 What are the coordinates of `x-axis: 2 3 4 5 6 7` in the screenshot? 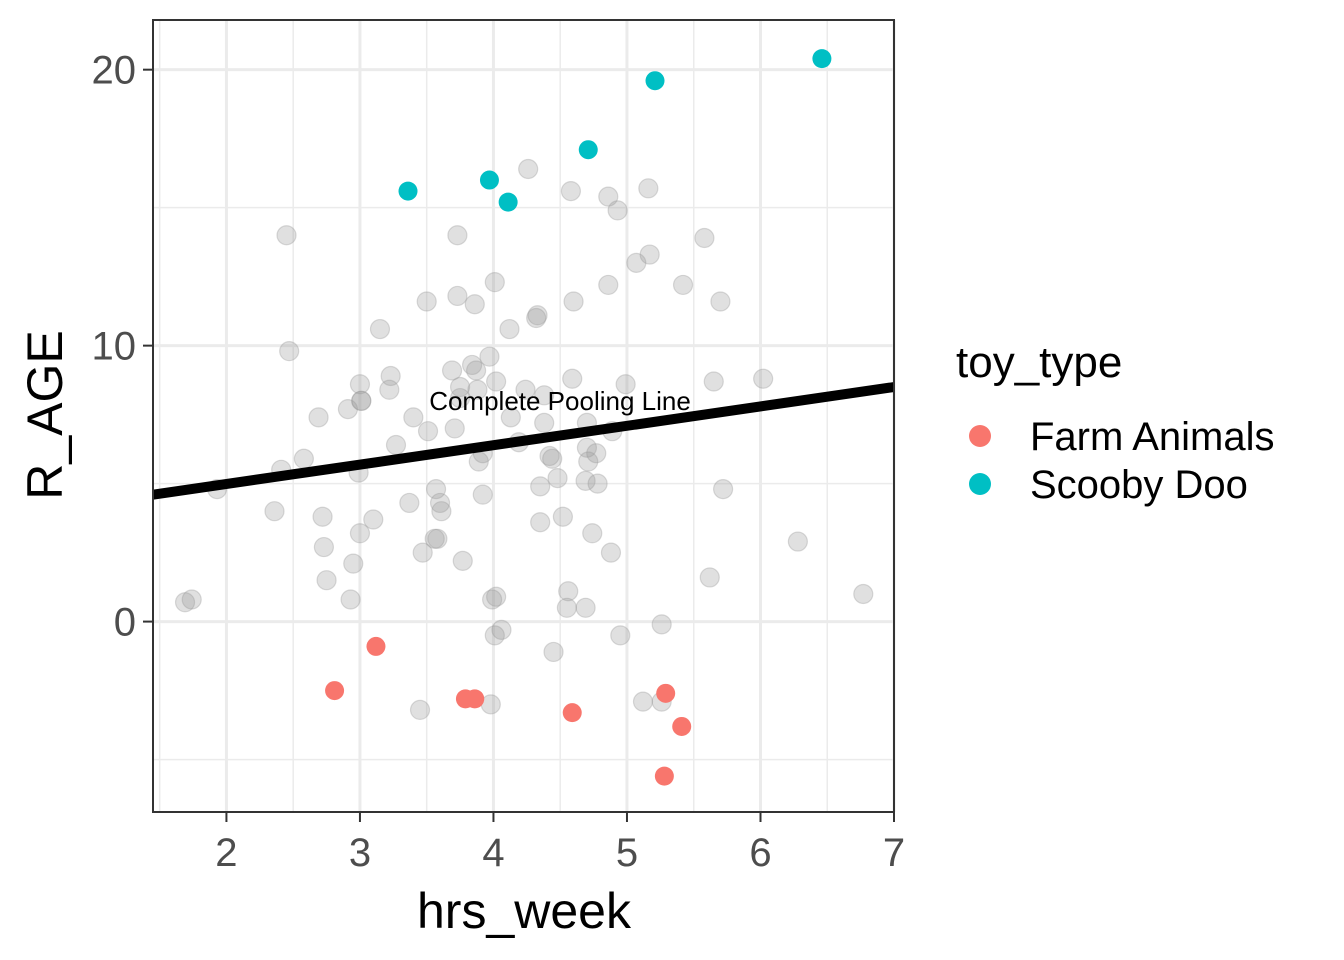 It's located at (560, 843).